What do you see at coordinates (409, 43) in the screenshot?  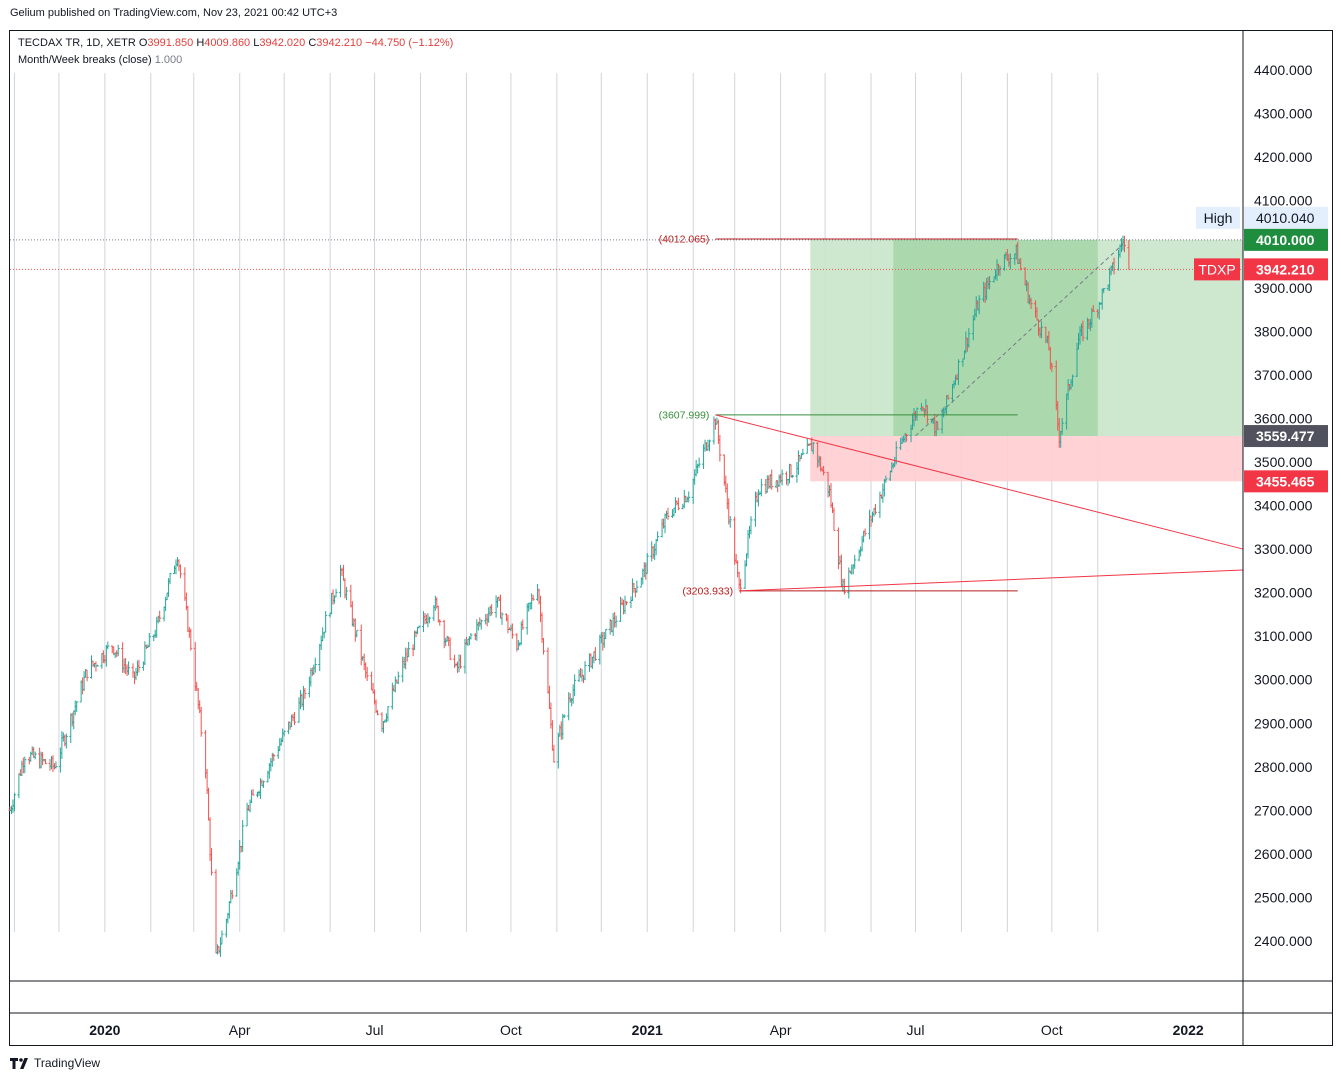 I see `legend-change: −44.750 (−1.12%)` at bounding box center [409, 43].